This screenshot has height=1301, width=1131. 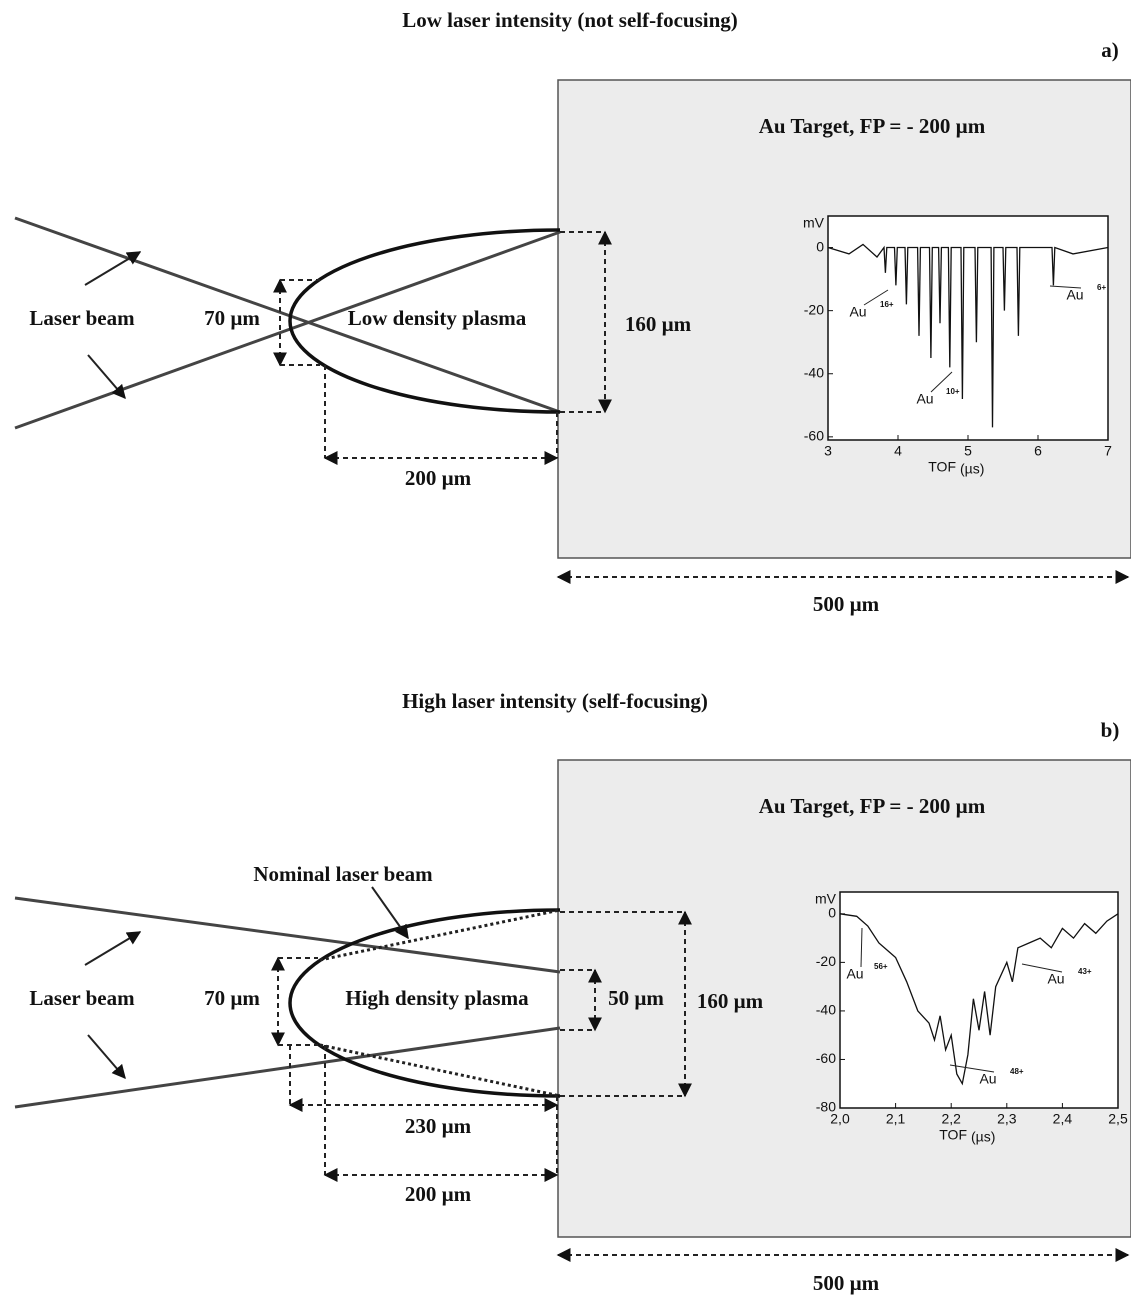 I want to click on nominal-label: Nominal laser beam, so click(x=343, y=874).